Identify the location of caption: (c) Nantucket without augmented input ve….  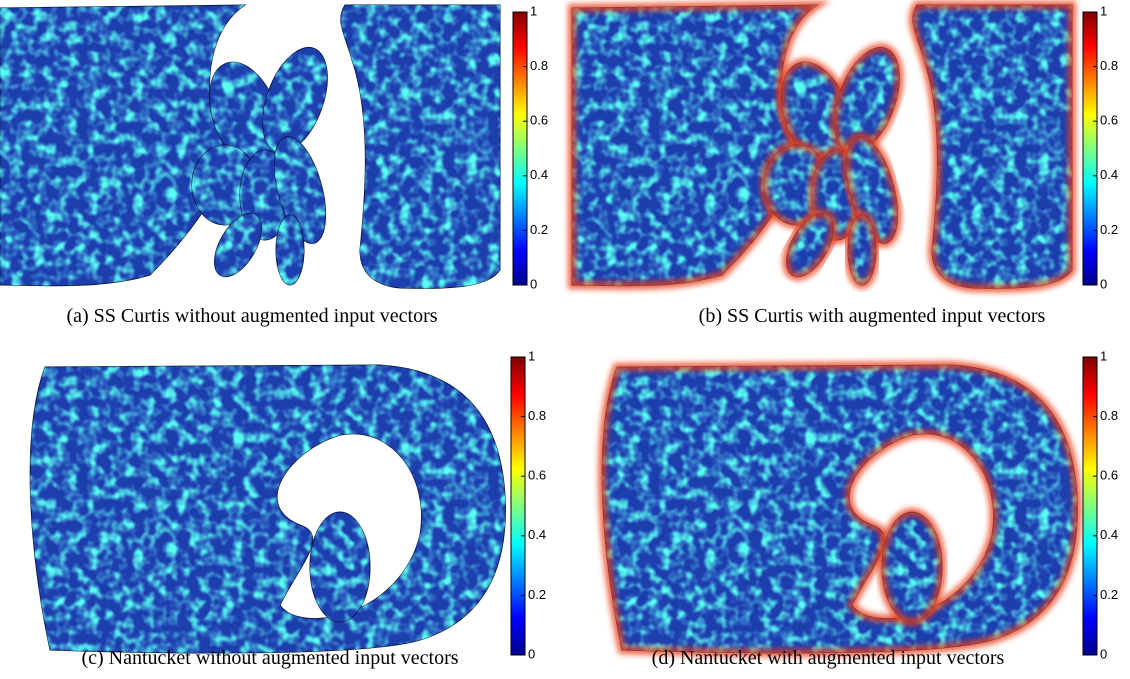
(269, 658).